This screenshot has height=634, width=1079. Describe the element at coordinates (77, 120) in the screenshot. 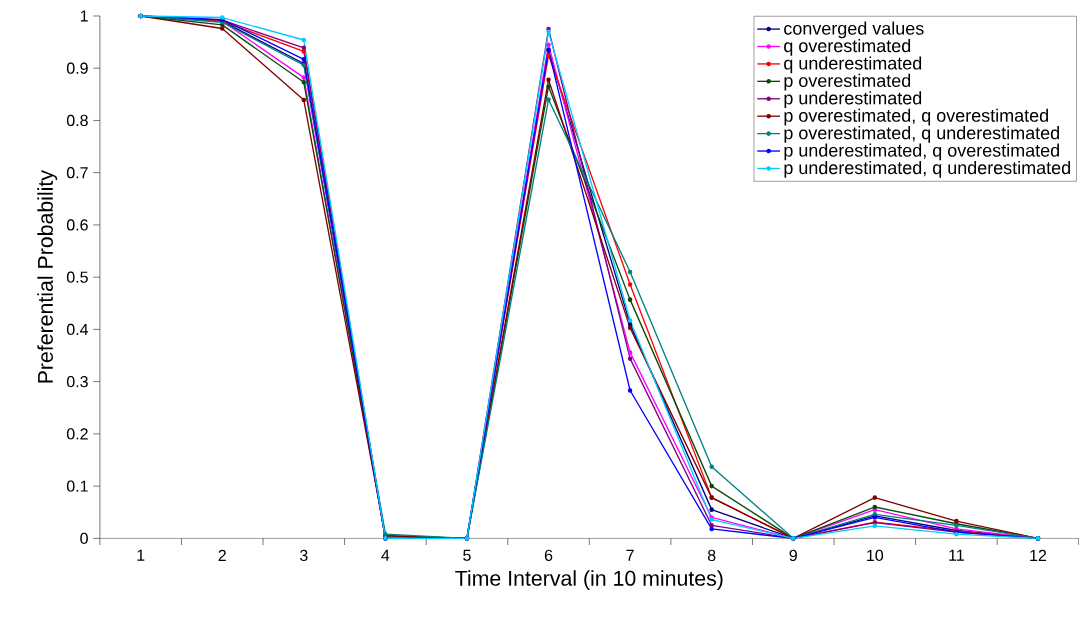

I see `y-tick-label: 0.8` at that location.